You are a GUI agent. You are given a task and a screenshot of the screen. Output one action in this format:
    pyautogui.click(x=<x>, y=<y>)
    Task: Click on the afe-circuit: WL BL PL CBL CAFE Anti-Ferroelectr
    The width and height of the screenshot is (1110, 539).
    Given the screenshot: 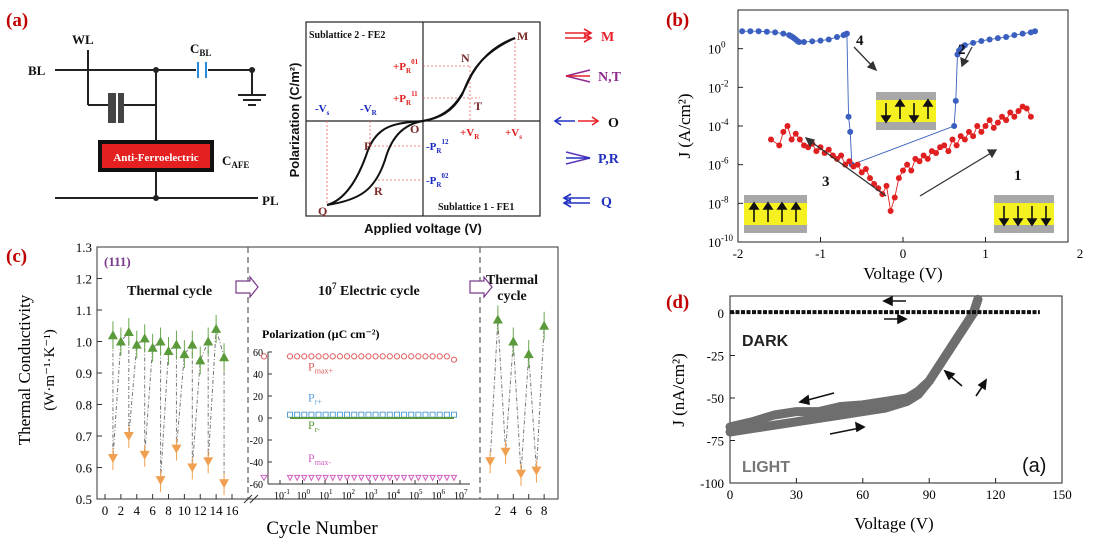 What is the action you would take?
    pyautogui.click(x=153, y=120)
    